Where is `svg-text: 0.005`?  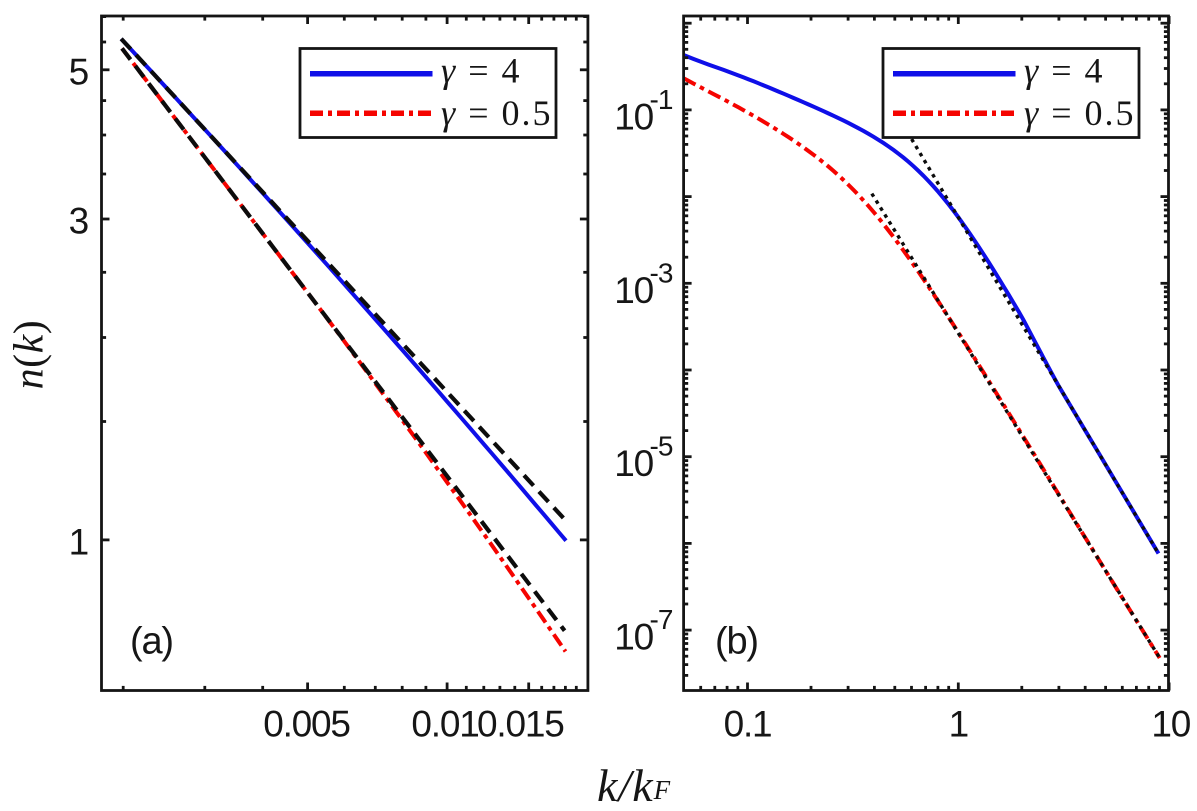 svg-text: 0.005 is located at coordinates (306, 724).